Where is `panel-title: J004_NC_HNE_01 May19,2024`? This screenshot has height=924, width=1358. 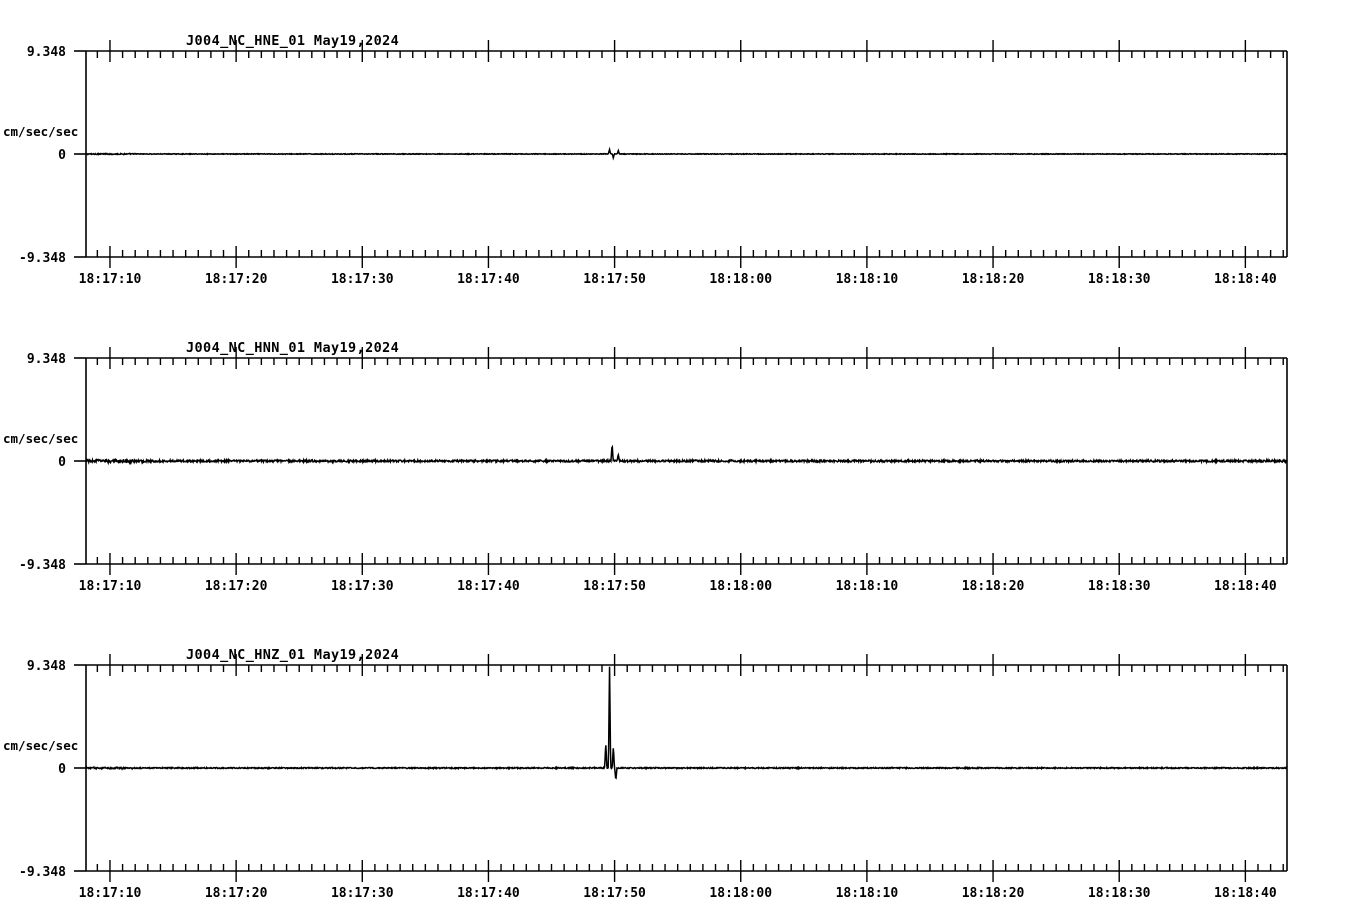
panel-title: J004_NC_HNE_01 May19,2024 is located at coordinates (292, 41).